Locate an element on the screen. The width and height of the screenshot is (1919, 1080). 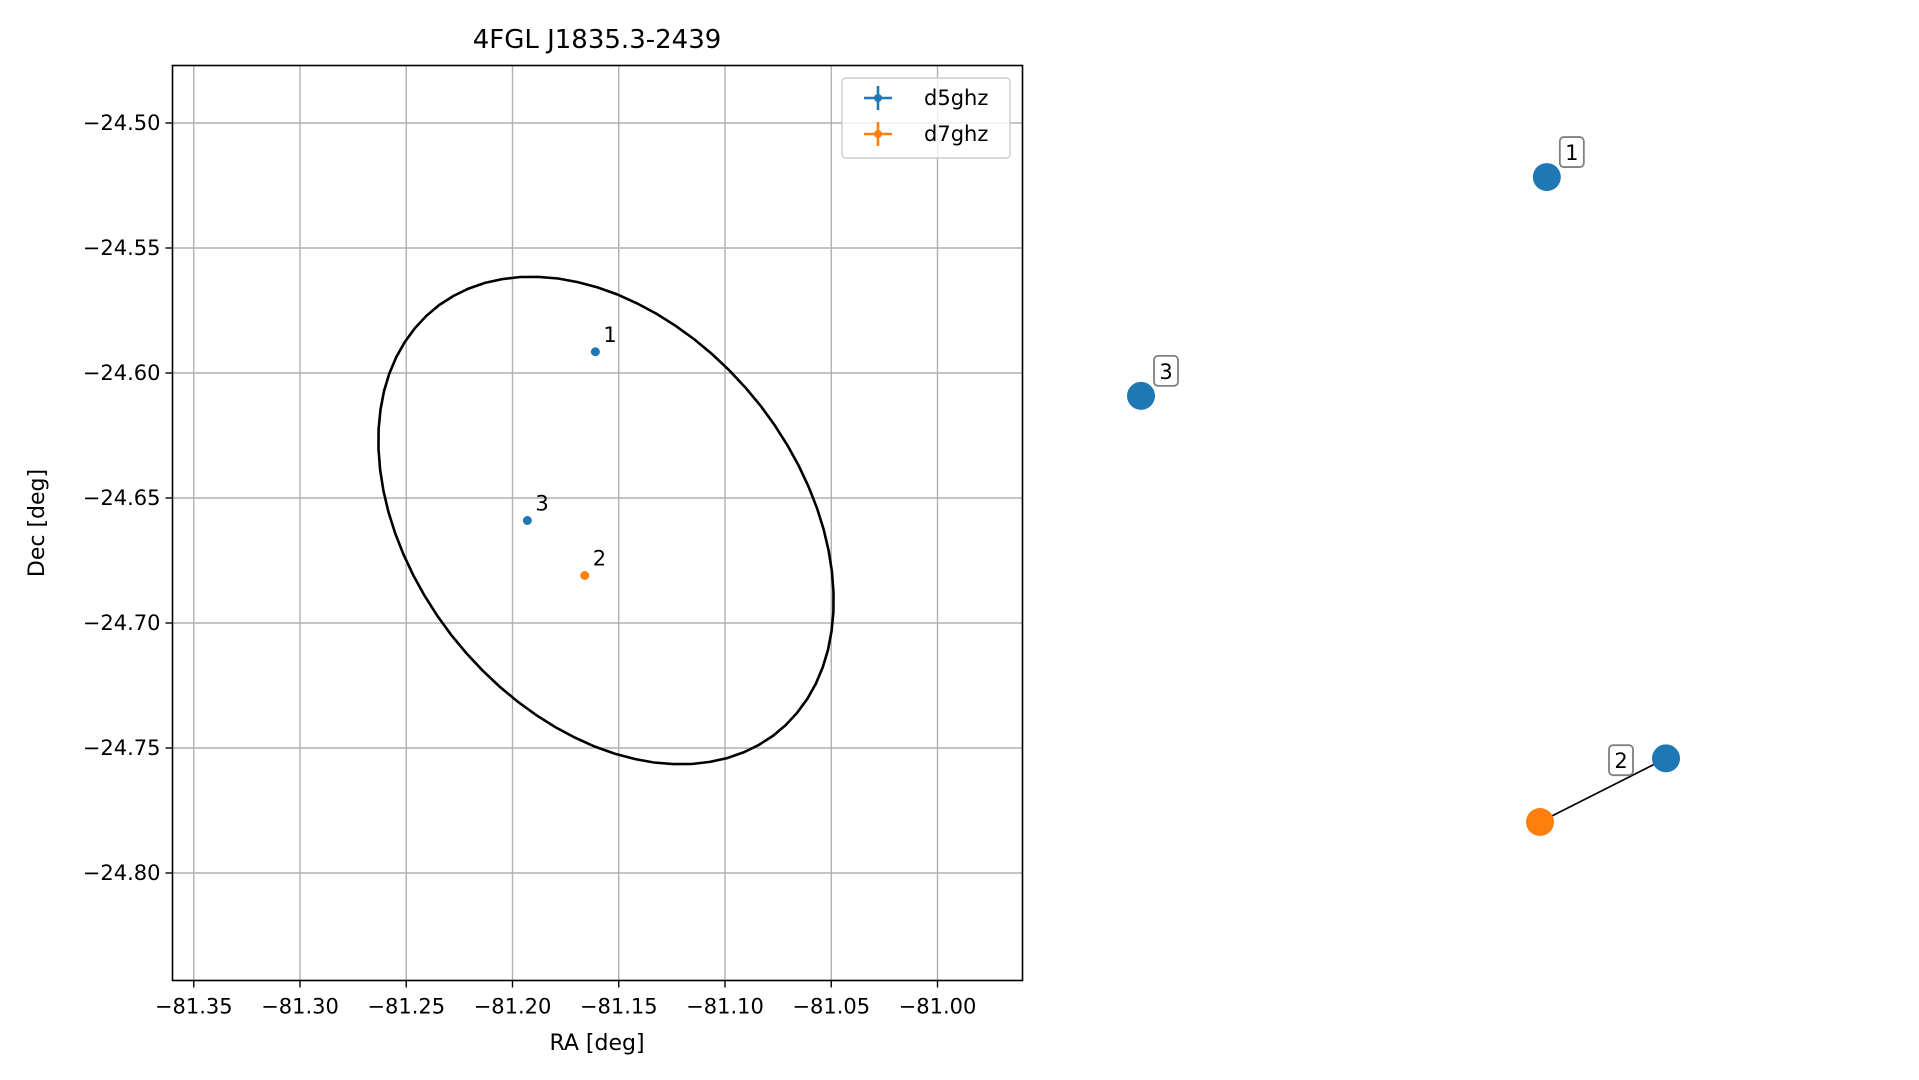
node-label: 3 is located at coordinates (1165, 372).